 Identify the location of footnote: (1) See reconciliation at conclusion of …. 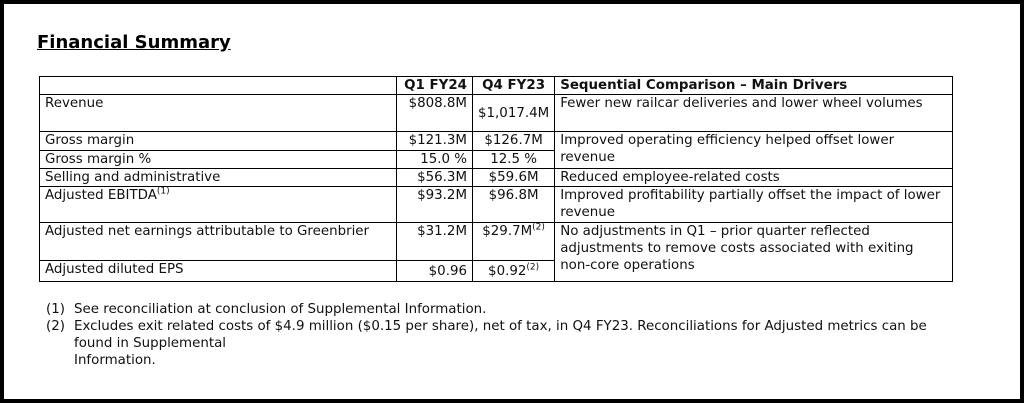
(486, 309).